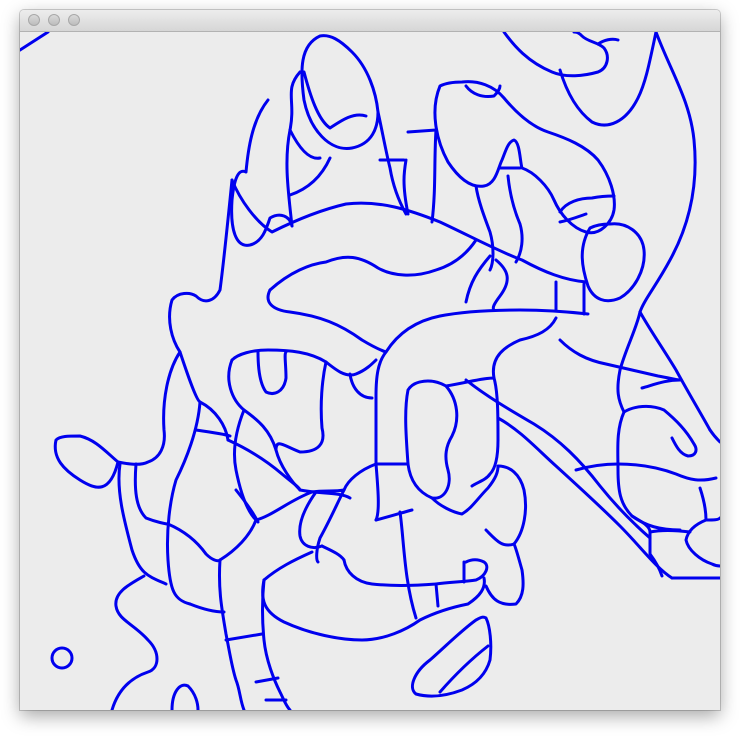  I want to click on right-cell-lower-d, so click(670, 531).